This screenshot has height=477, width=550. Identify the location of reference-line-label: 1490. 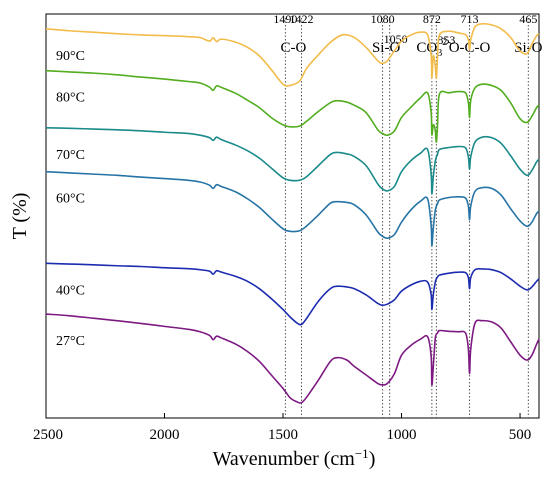
(285, 19).